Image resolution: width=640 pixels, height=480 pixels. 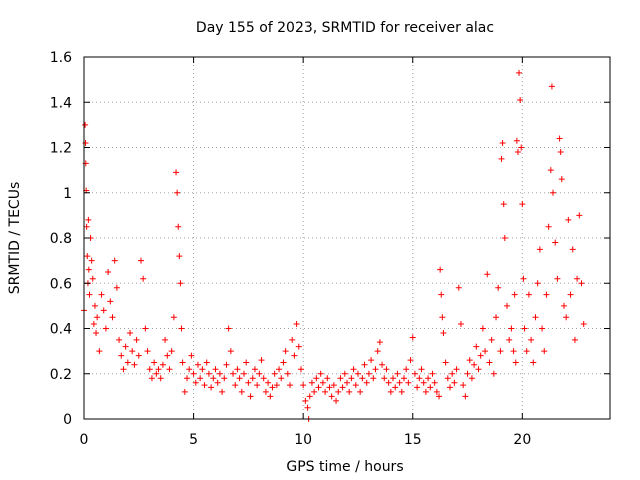 I want to click on y-tick-label: 0.6, so click(x=61, y=284).